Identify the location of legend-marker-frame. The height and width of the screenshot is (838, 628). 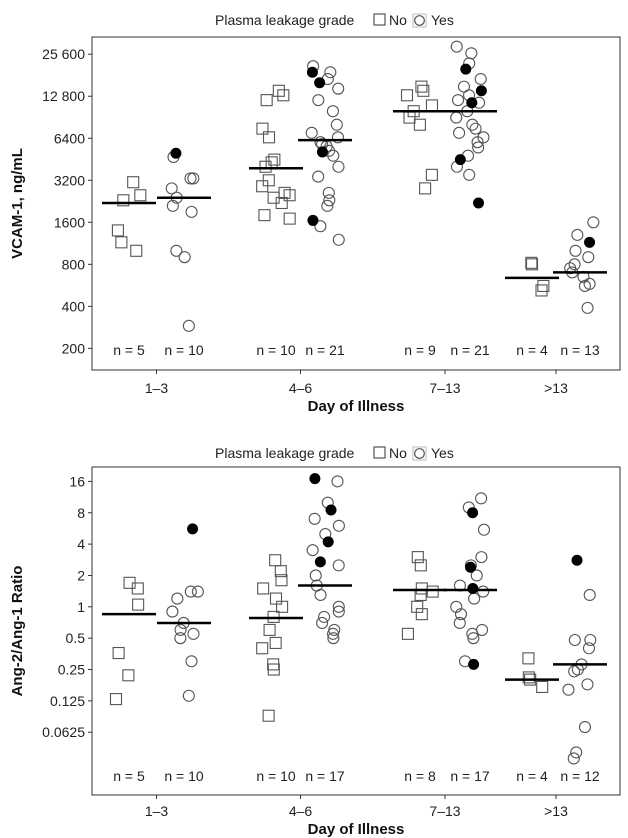
(419, 453).